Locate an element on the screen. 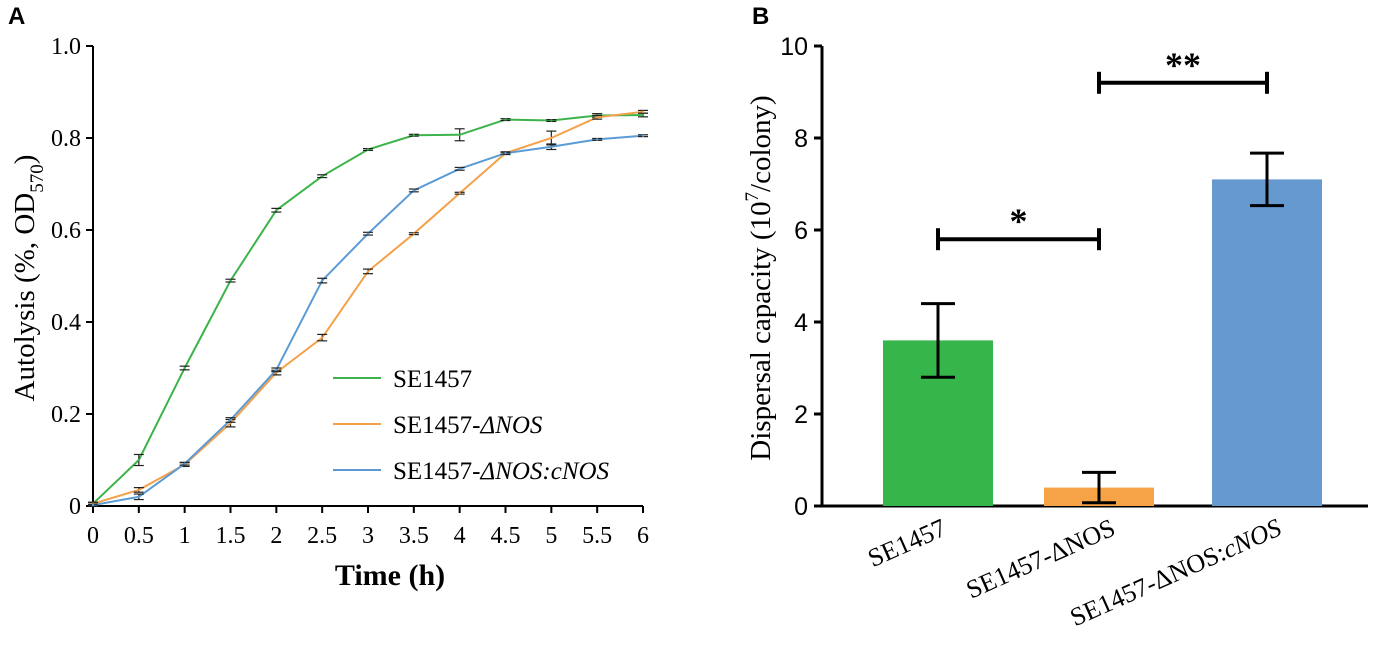  panel-b-y-tick-label: 8 is located at coordinates (801, 139).